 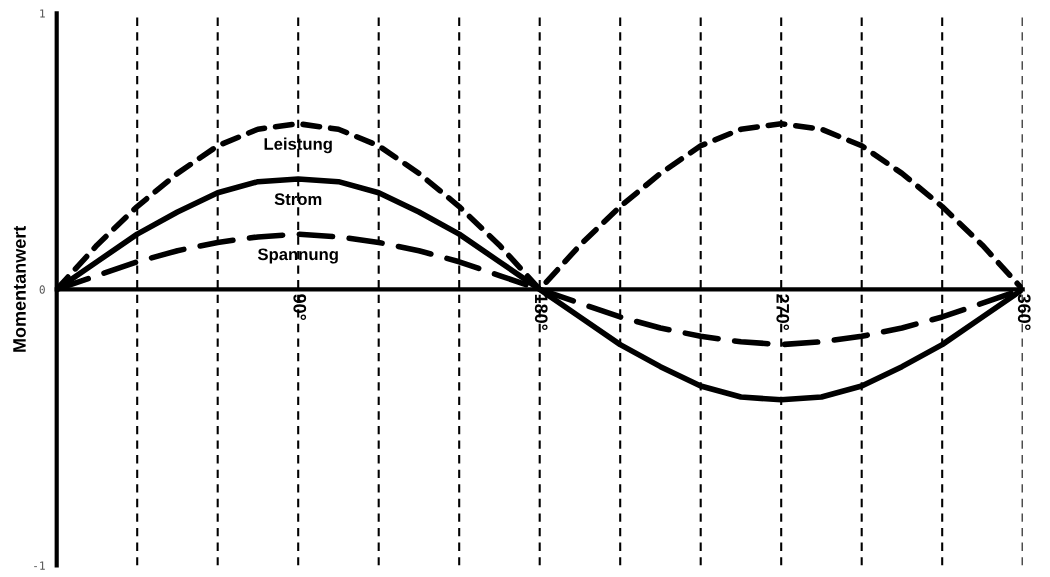 I want to click on series-label: Spannung, so click(x=297, y=256).